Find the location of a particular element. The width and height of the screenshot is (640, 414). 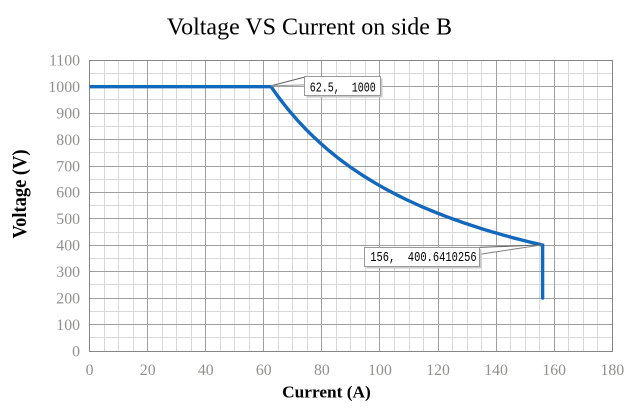

svg-text: 20 is located at coordinates (148, 370).